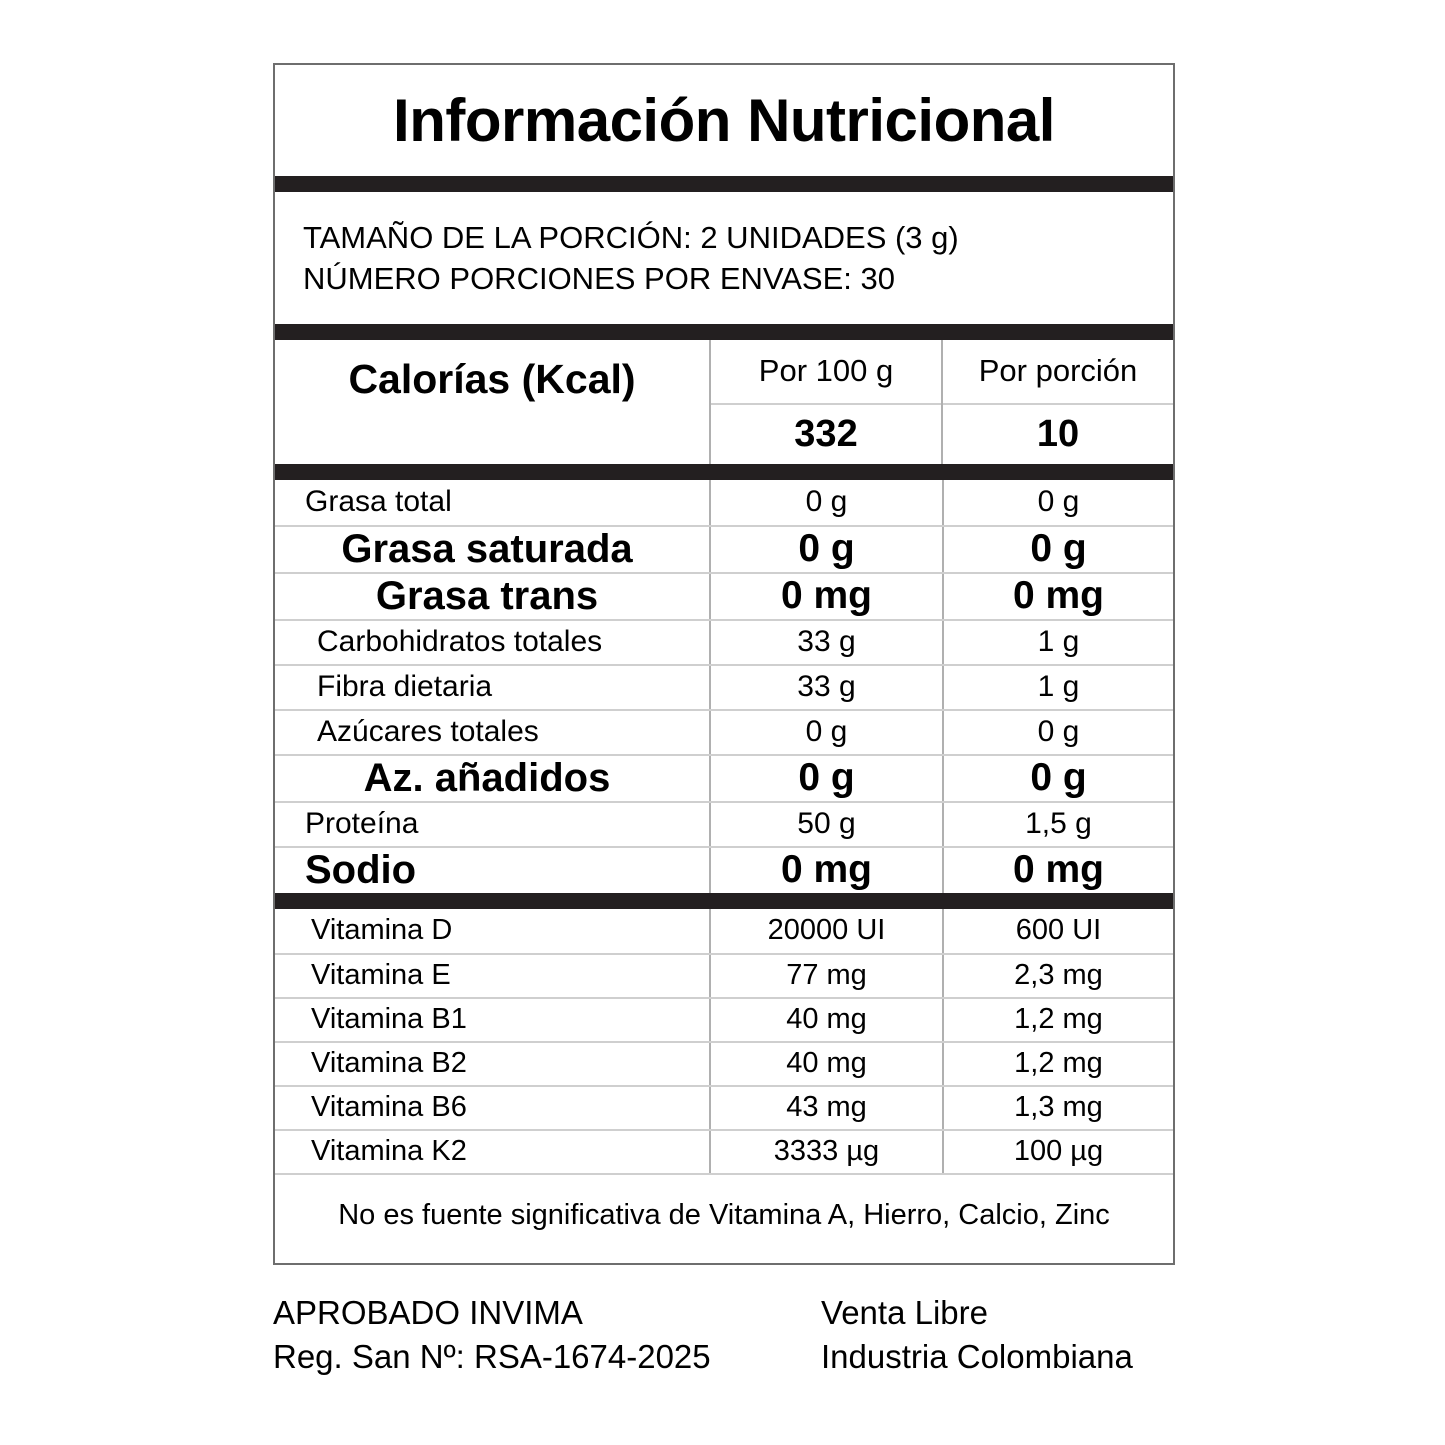 Image resolution: width=1445 pixels, height=1445 pixels. I want to click on vitamin-per-portion-cell: 100 µg, so click(1057, 1151).